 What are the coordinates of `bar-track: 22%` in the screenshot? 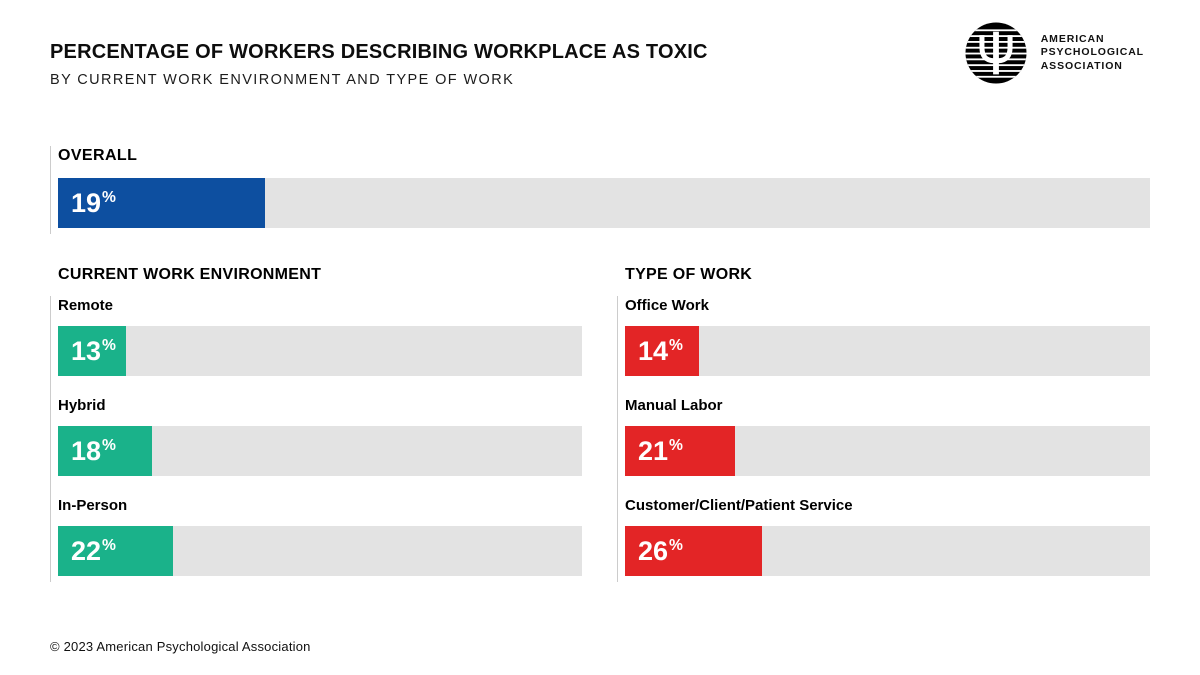 It's located at (320, 551).